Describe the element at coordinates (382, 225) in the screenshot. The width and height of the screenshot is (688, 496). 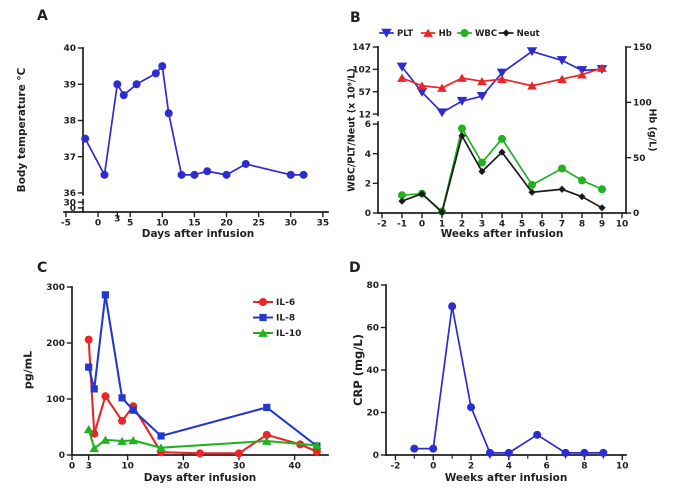
I see `x-tick-label: -2` at that location.